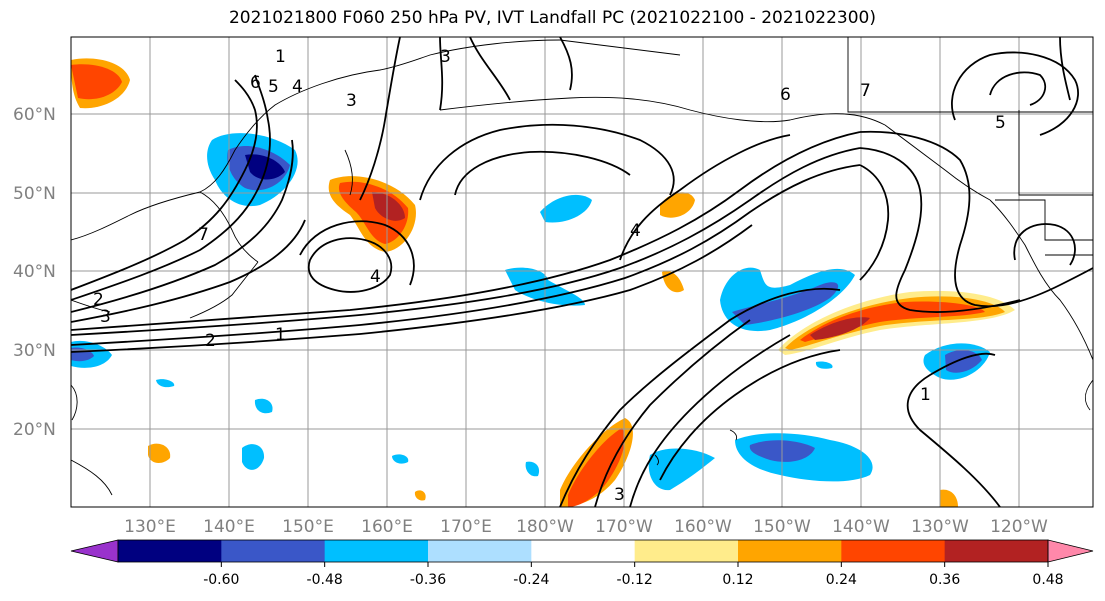 This screenshot has height=601, width=1105. Describe the element at coordinates (94, 551) in the screenshot. I see `colorbar-extend-low` at that location.